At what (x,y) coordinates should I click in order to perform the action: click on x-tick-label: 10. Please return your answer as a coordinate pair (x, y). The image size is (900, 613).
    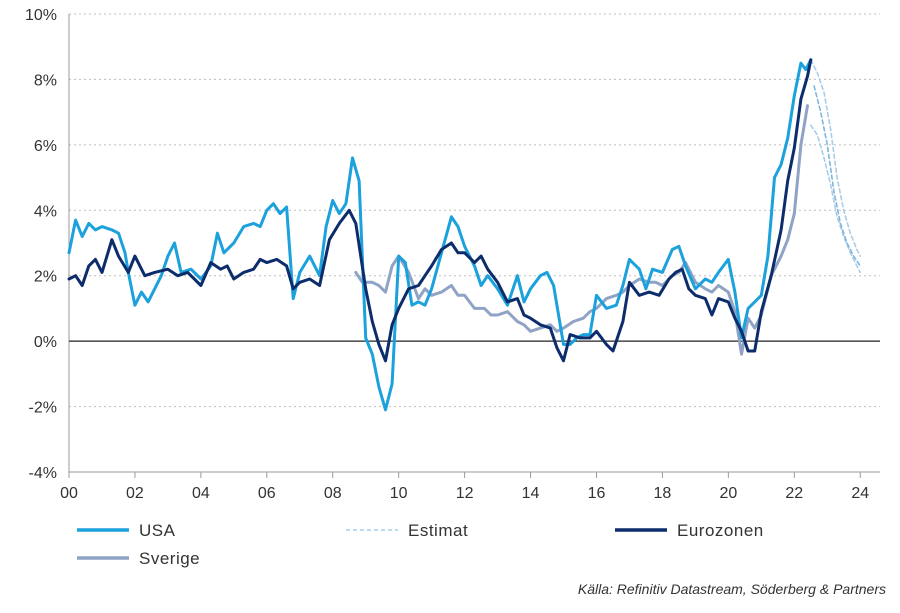
    Looking at the image, I should click on (399, 493).